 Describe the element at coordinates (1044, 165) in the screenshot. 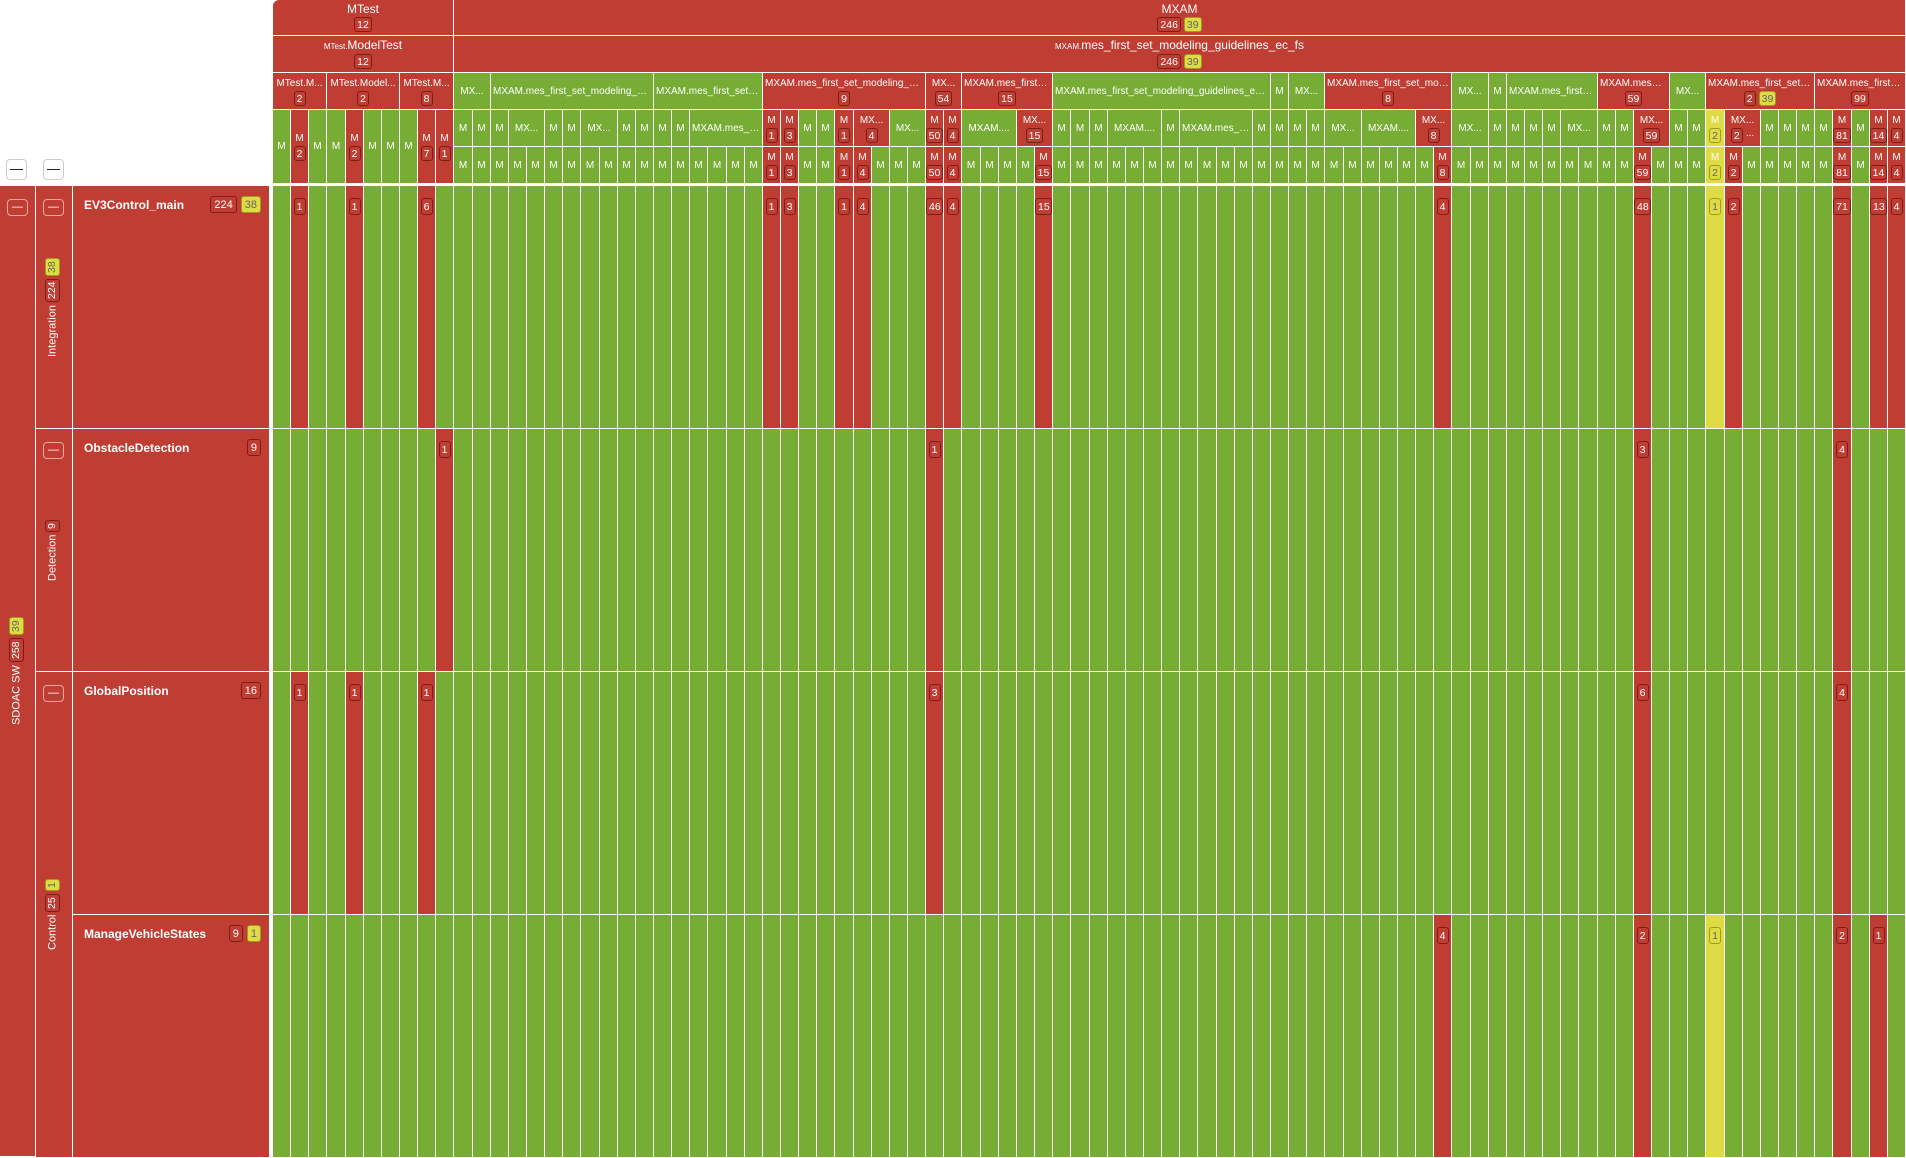

I see `header-check: M 15` at that location.